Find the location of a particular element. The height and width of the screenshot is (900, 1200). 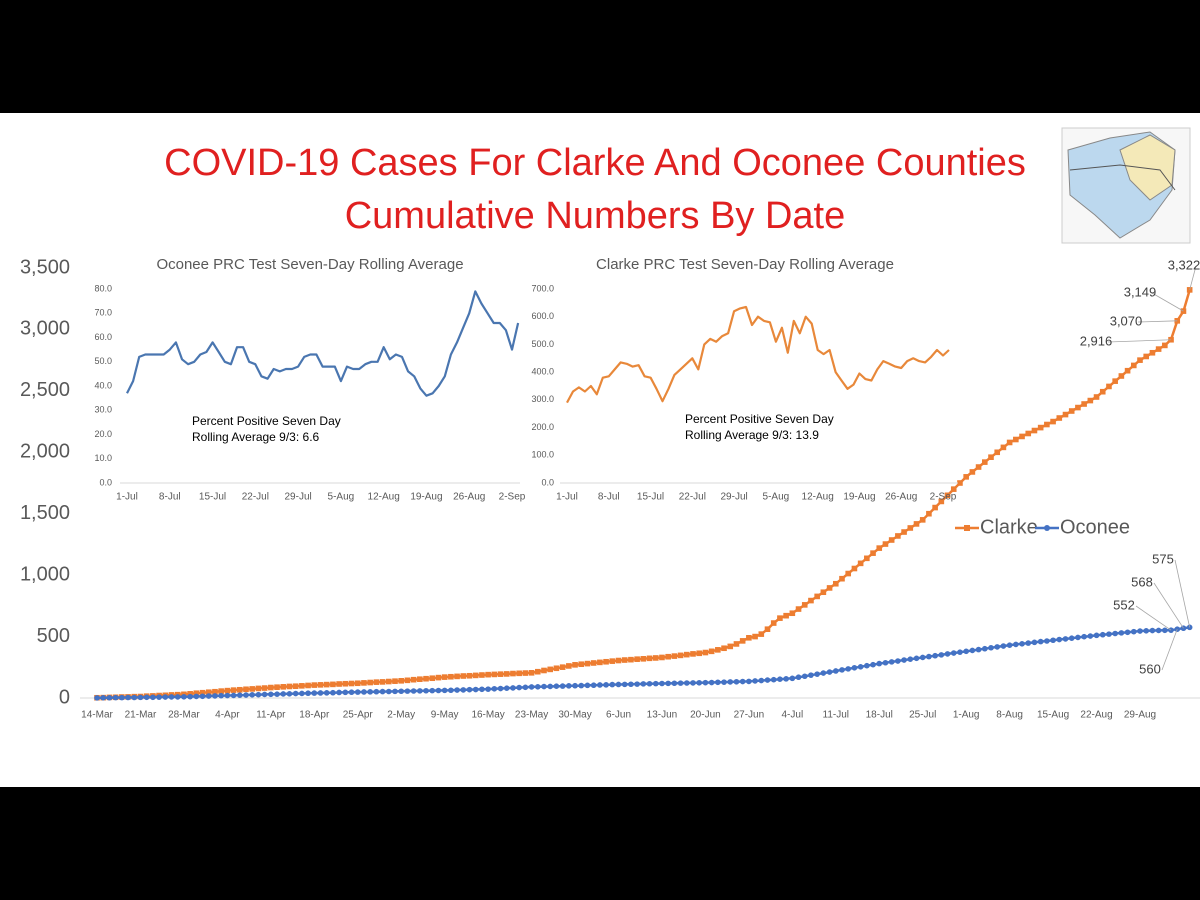

y-tick-label: 0 is located at coordinates (64, 697).